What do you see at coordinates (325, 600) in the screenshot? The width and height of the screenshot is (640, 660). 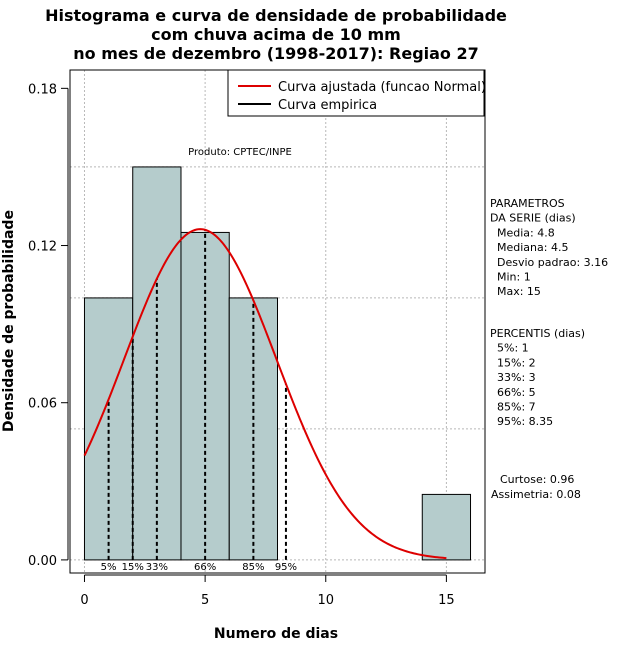 I see `x-tick-label: 10` at bounding box center [325, 600].